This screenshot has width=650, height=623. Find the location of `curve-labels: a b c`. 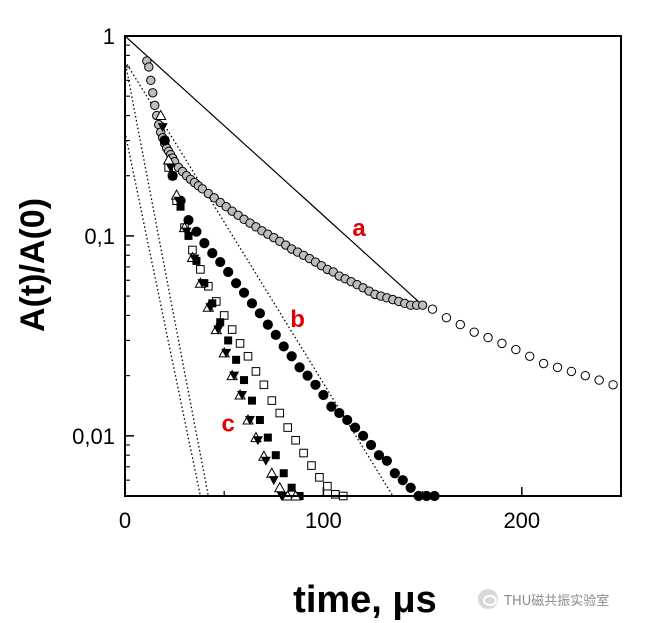

curve-labels: a b c is located at coordinates (293, 326).